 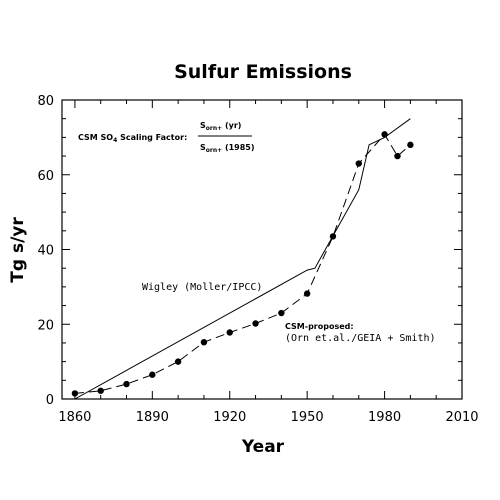 What do you see at coordinates (220, 126) in the screenshot?
I see `scaling-numerator: Sorn+ (yr)` at bounding box center [220, 126].